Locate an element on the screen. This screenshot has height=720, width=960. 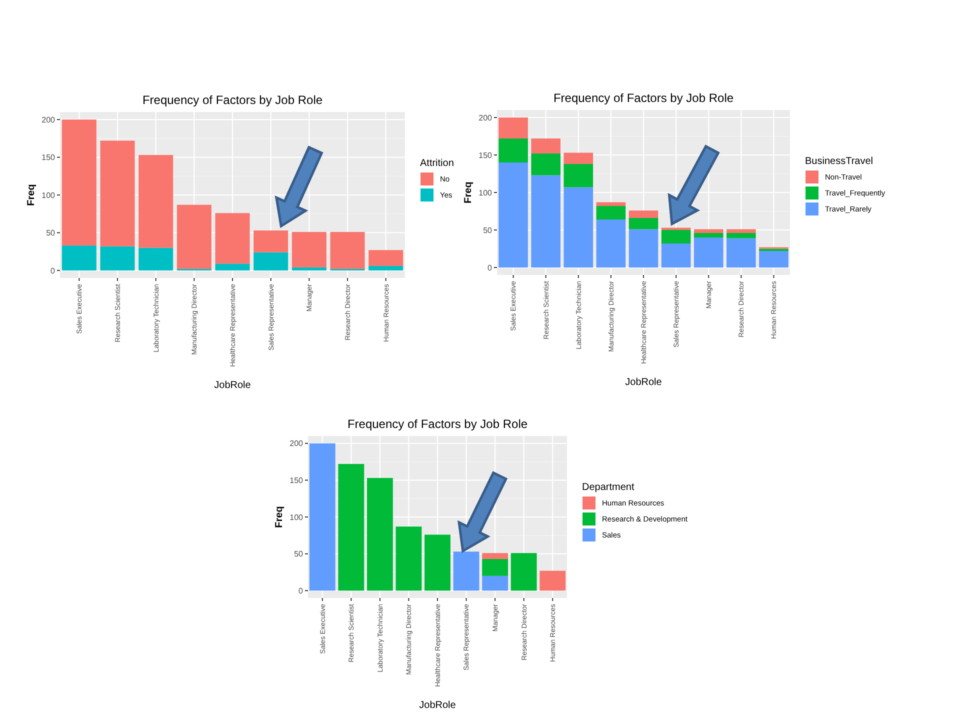
legend-title: Attrition is located at coordinates (437, 163).